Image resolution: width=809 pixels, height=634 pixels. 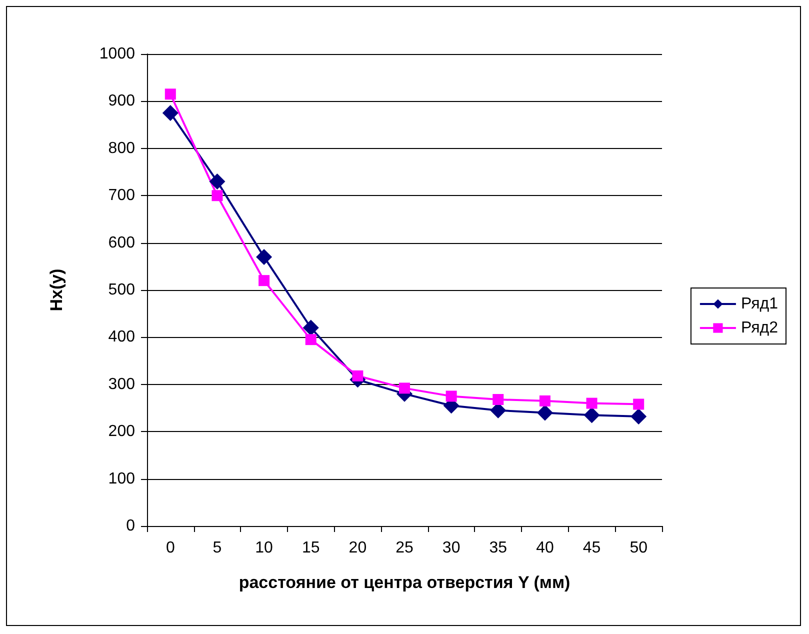 What do you see at coordinates (759, 304) in the screenshot?
I see `legend-label: Ряд1` at bounding box center [759, 304].